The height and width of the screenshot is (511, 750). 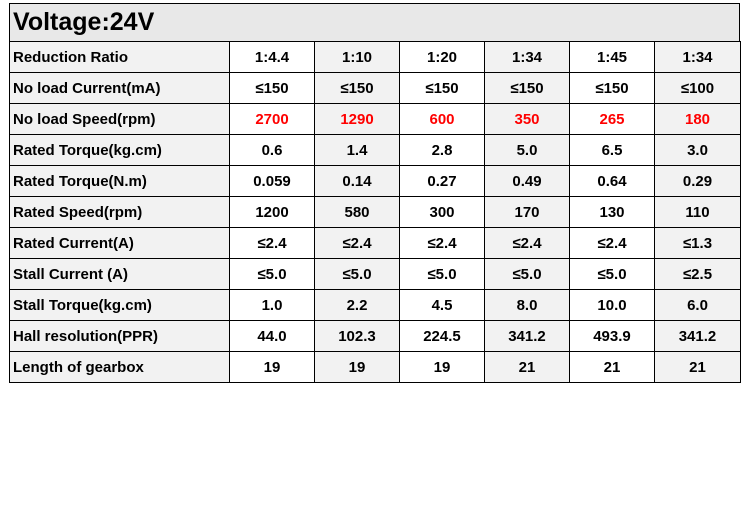 I want to click on value-cell: 6.0, so click(x=697, y=305).